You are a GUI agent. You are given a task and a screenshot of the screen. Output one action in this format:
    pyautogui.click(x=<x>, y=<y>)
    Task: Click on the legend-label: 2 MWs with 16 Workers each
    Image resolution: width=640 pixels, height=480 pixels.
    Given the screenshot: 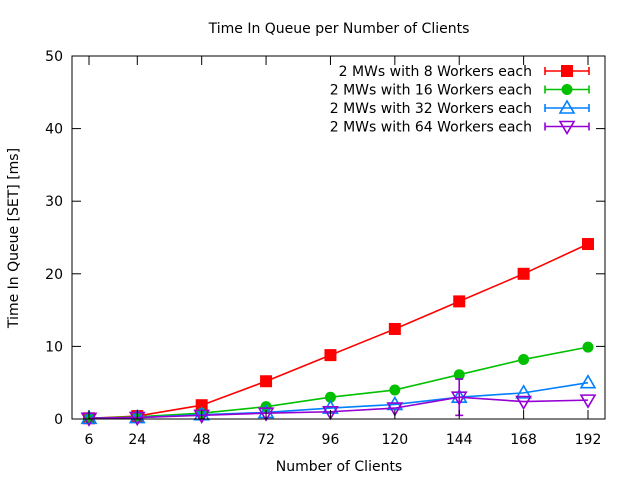 What is the action you would take?
    pyautogui.click(x=431, y=91)
    